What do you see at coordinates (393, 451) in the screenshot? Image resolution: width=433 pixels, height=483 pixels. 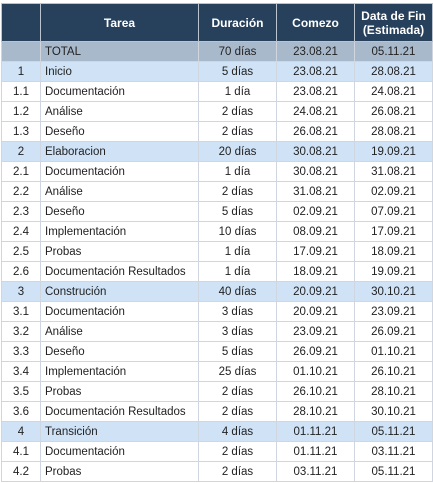 I see `cell-end: 03.11.21` at bounding box center [393, 451].